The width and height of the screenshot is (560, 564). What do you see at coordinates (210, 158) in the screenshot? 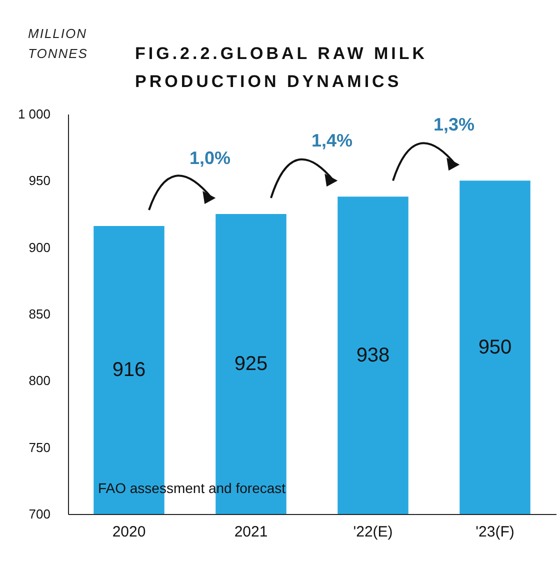
I see `annotation: 1,0%` at bounding box center [210, 158].